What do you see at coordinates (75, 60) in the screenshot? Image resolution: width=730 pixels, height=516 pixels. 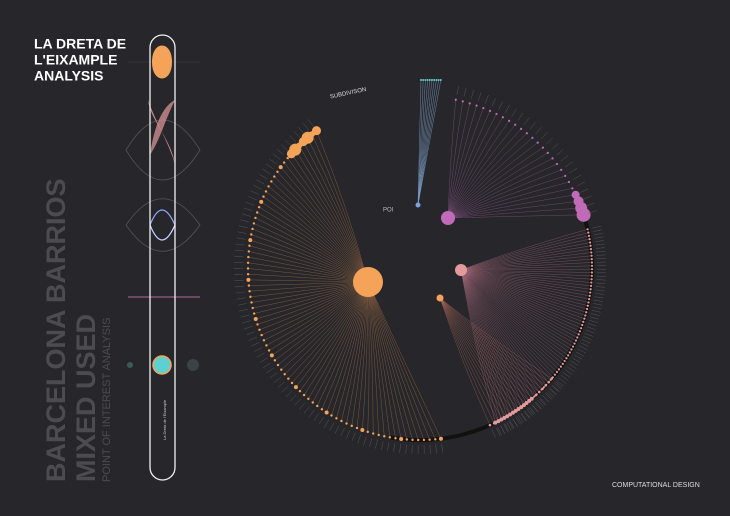 I see `title-line: L'EIXAMPLE` at bounding box center [75, 60].